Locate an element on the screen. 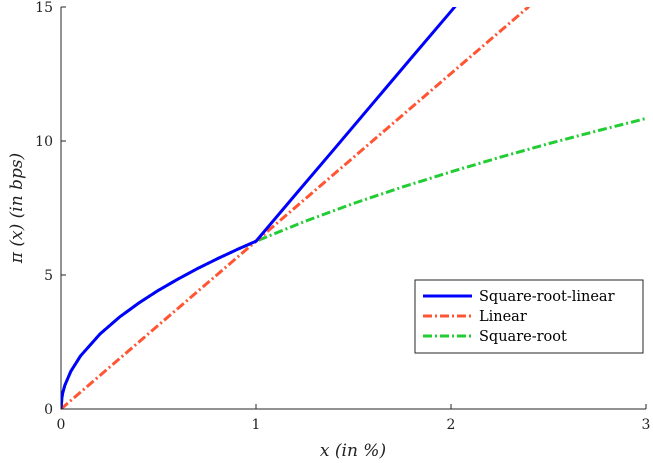 This screenshot has height=463, width=653. legend-label: Square-root-linear is located at coordinates (547, 297).